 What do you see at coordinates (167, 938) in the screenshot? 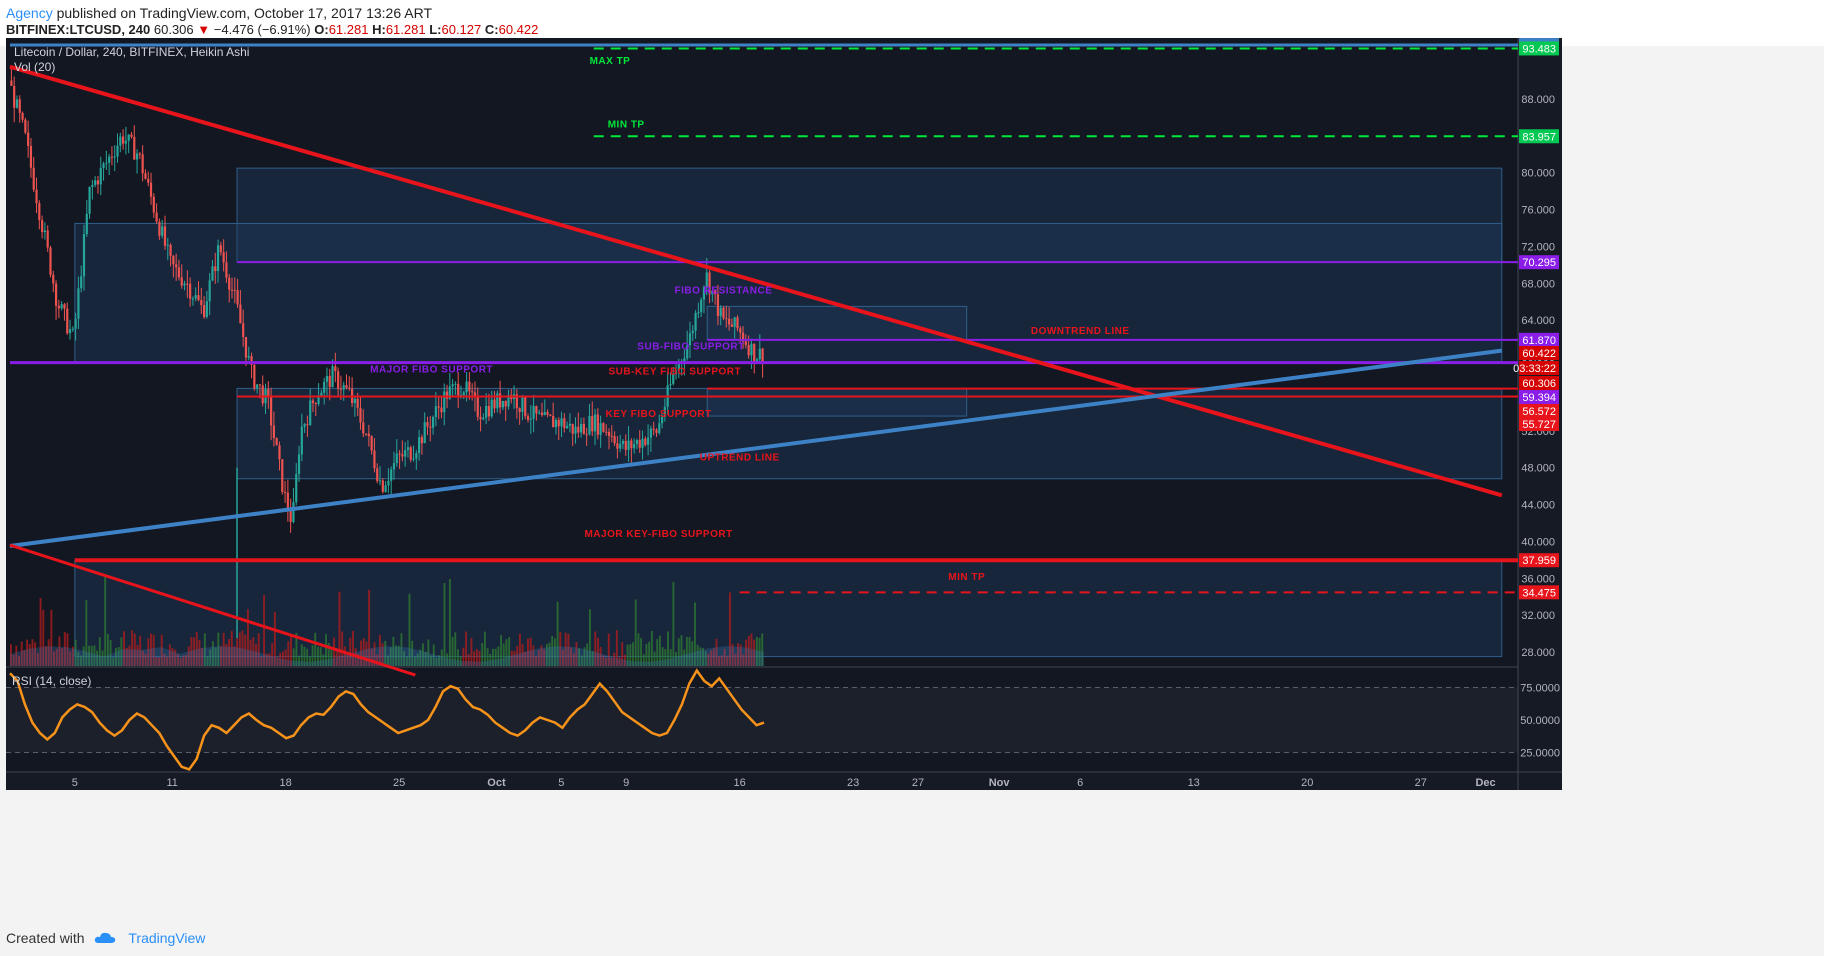
I see `tradingview-link: TradingView` at bounding box center [167, 938].